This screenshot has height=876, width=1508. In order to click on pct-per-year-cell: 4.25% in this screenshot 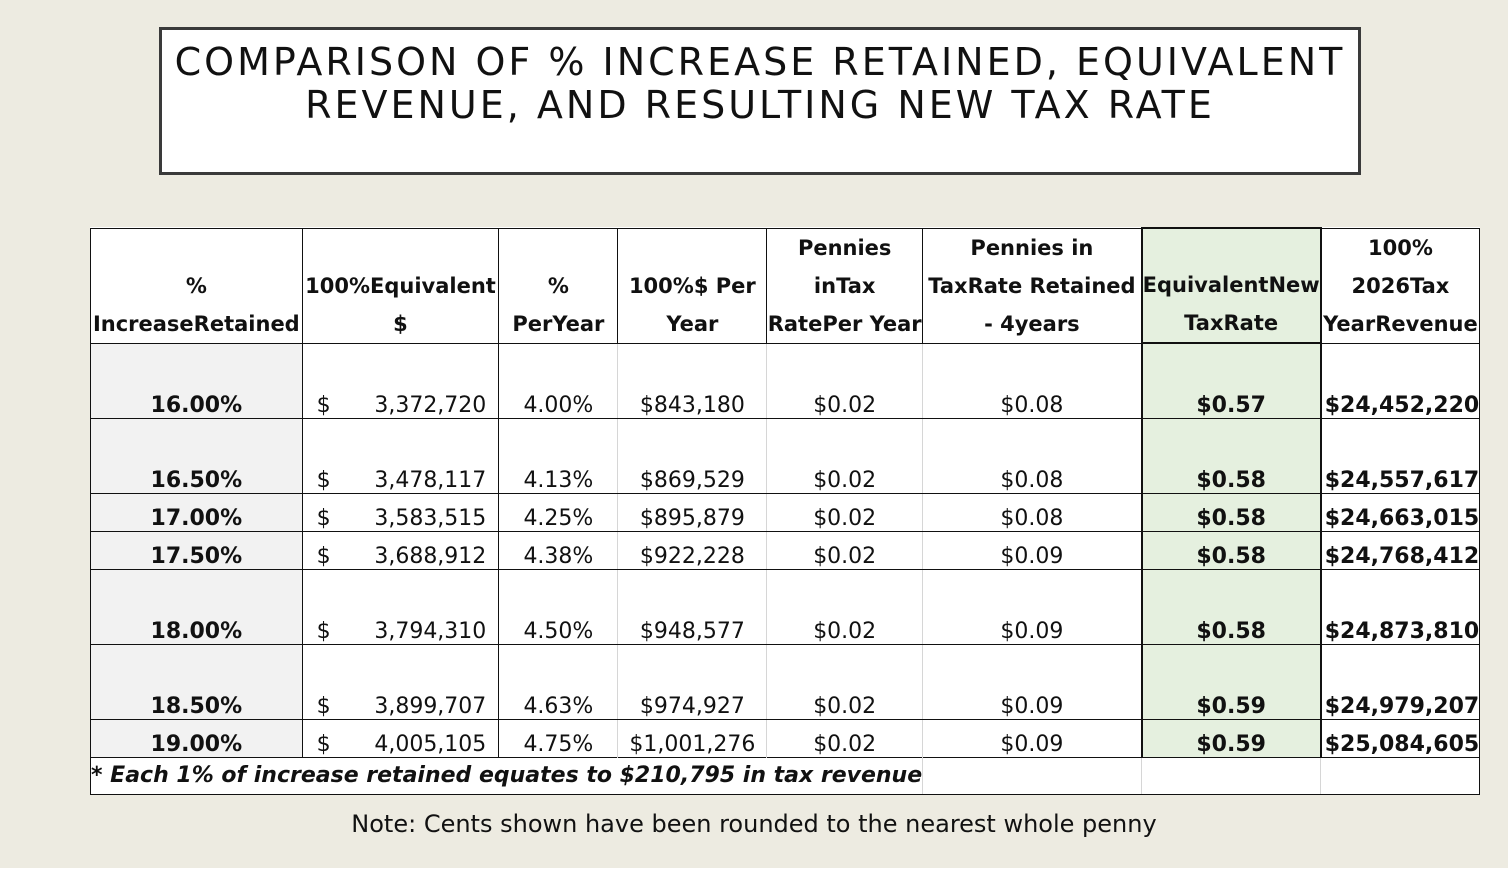, I will do `click(558, 512)`.